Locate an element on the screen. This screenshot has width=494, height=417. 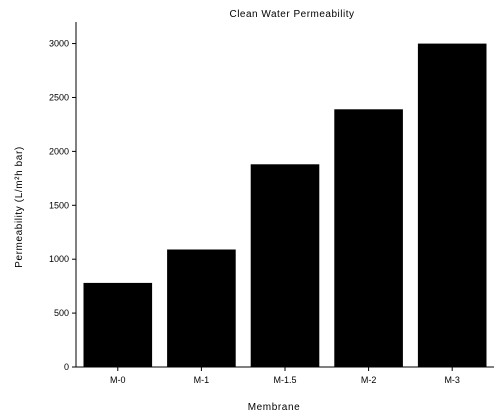
y-tick-label: 1000 is located at coordinates (59, 259).